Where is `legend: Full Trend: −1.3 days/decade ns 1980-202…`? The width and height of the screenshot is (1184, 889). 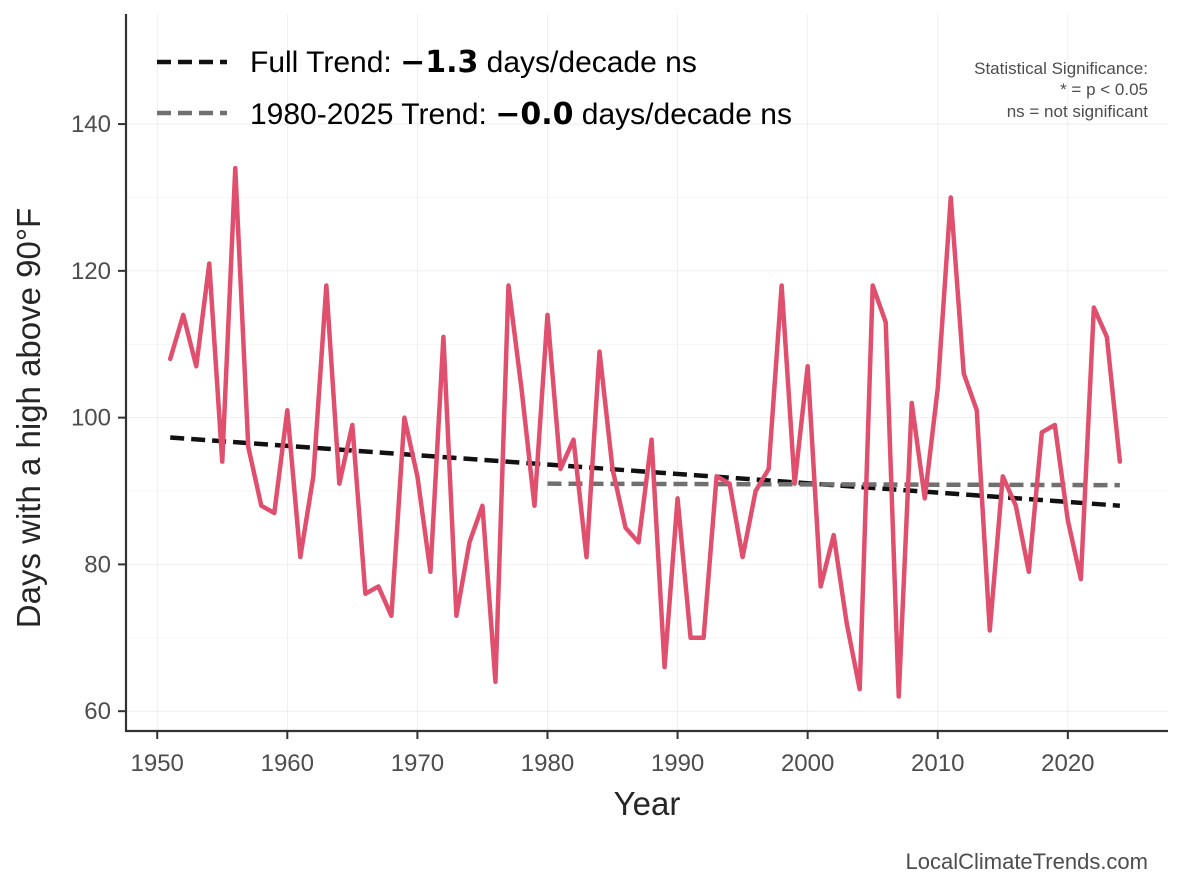
legend: Full Trend: −1.3 days/decade ns 1980-202… is located at coordinates (474, 88).